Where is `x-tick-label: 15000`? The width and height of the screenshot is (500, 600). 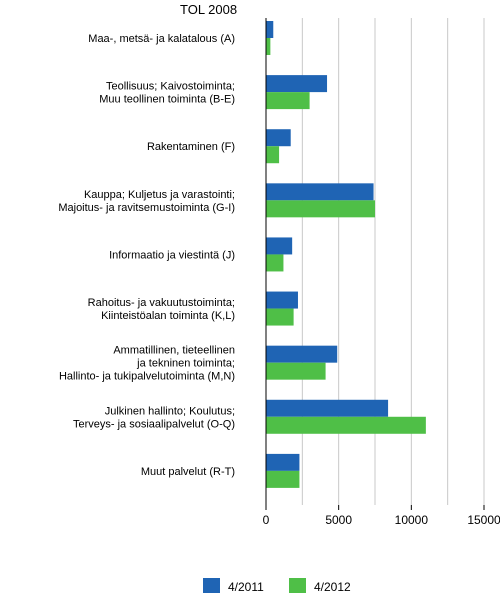 x-tick-label: 15000 is located at coordinates (483, 520).